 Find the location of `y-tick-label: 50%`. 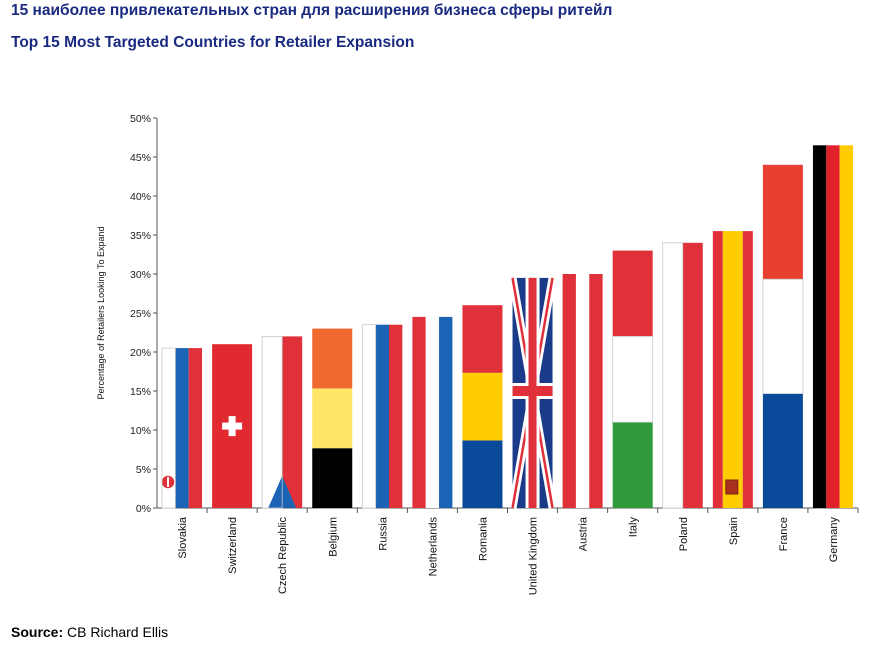

y-tick-label: 50% is located at coordinates (140, 119).